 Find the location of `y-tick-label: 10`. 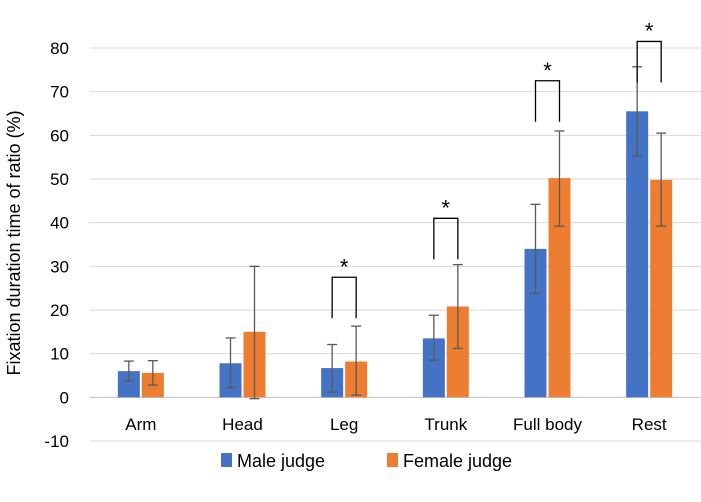

y-tick-label: 10 is located at coordinates (59, 354).